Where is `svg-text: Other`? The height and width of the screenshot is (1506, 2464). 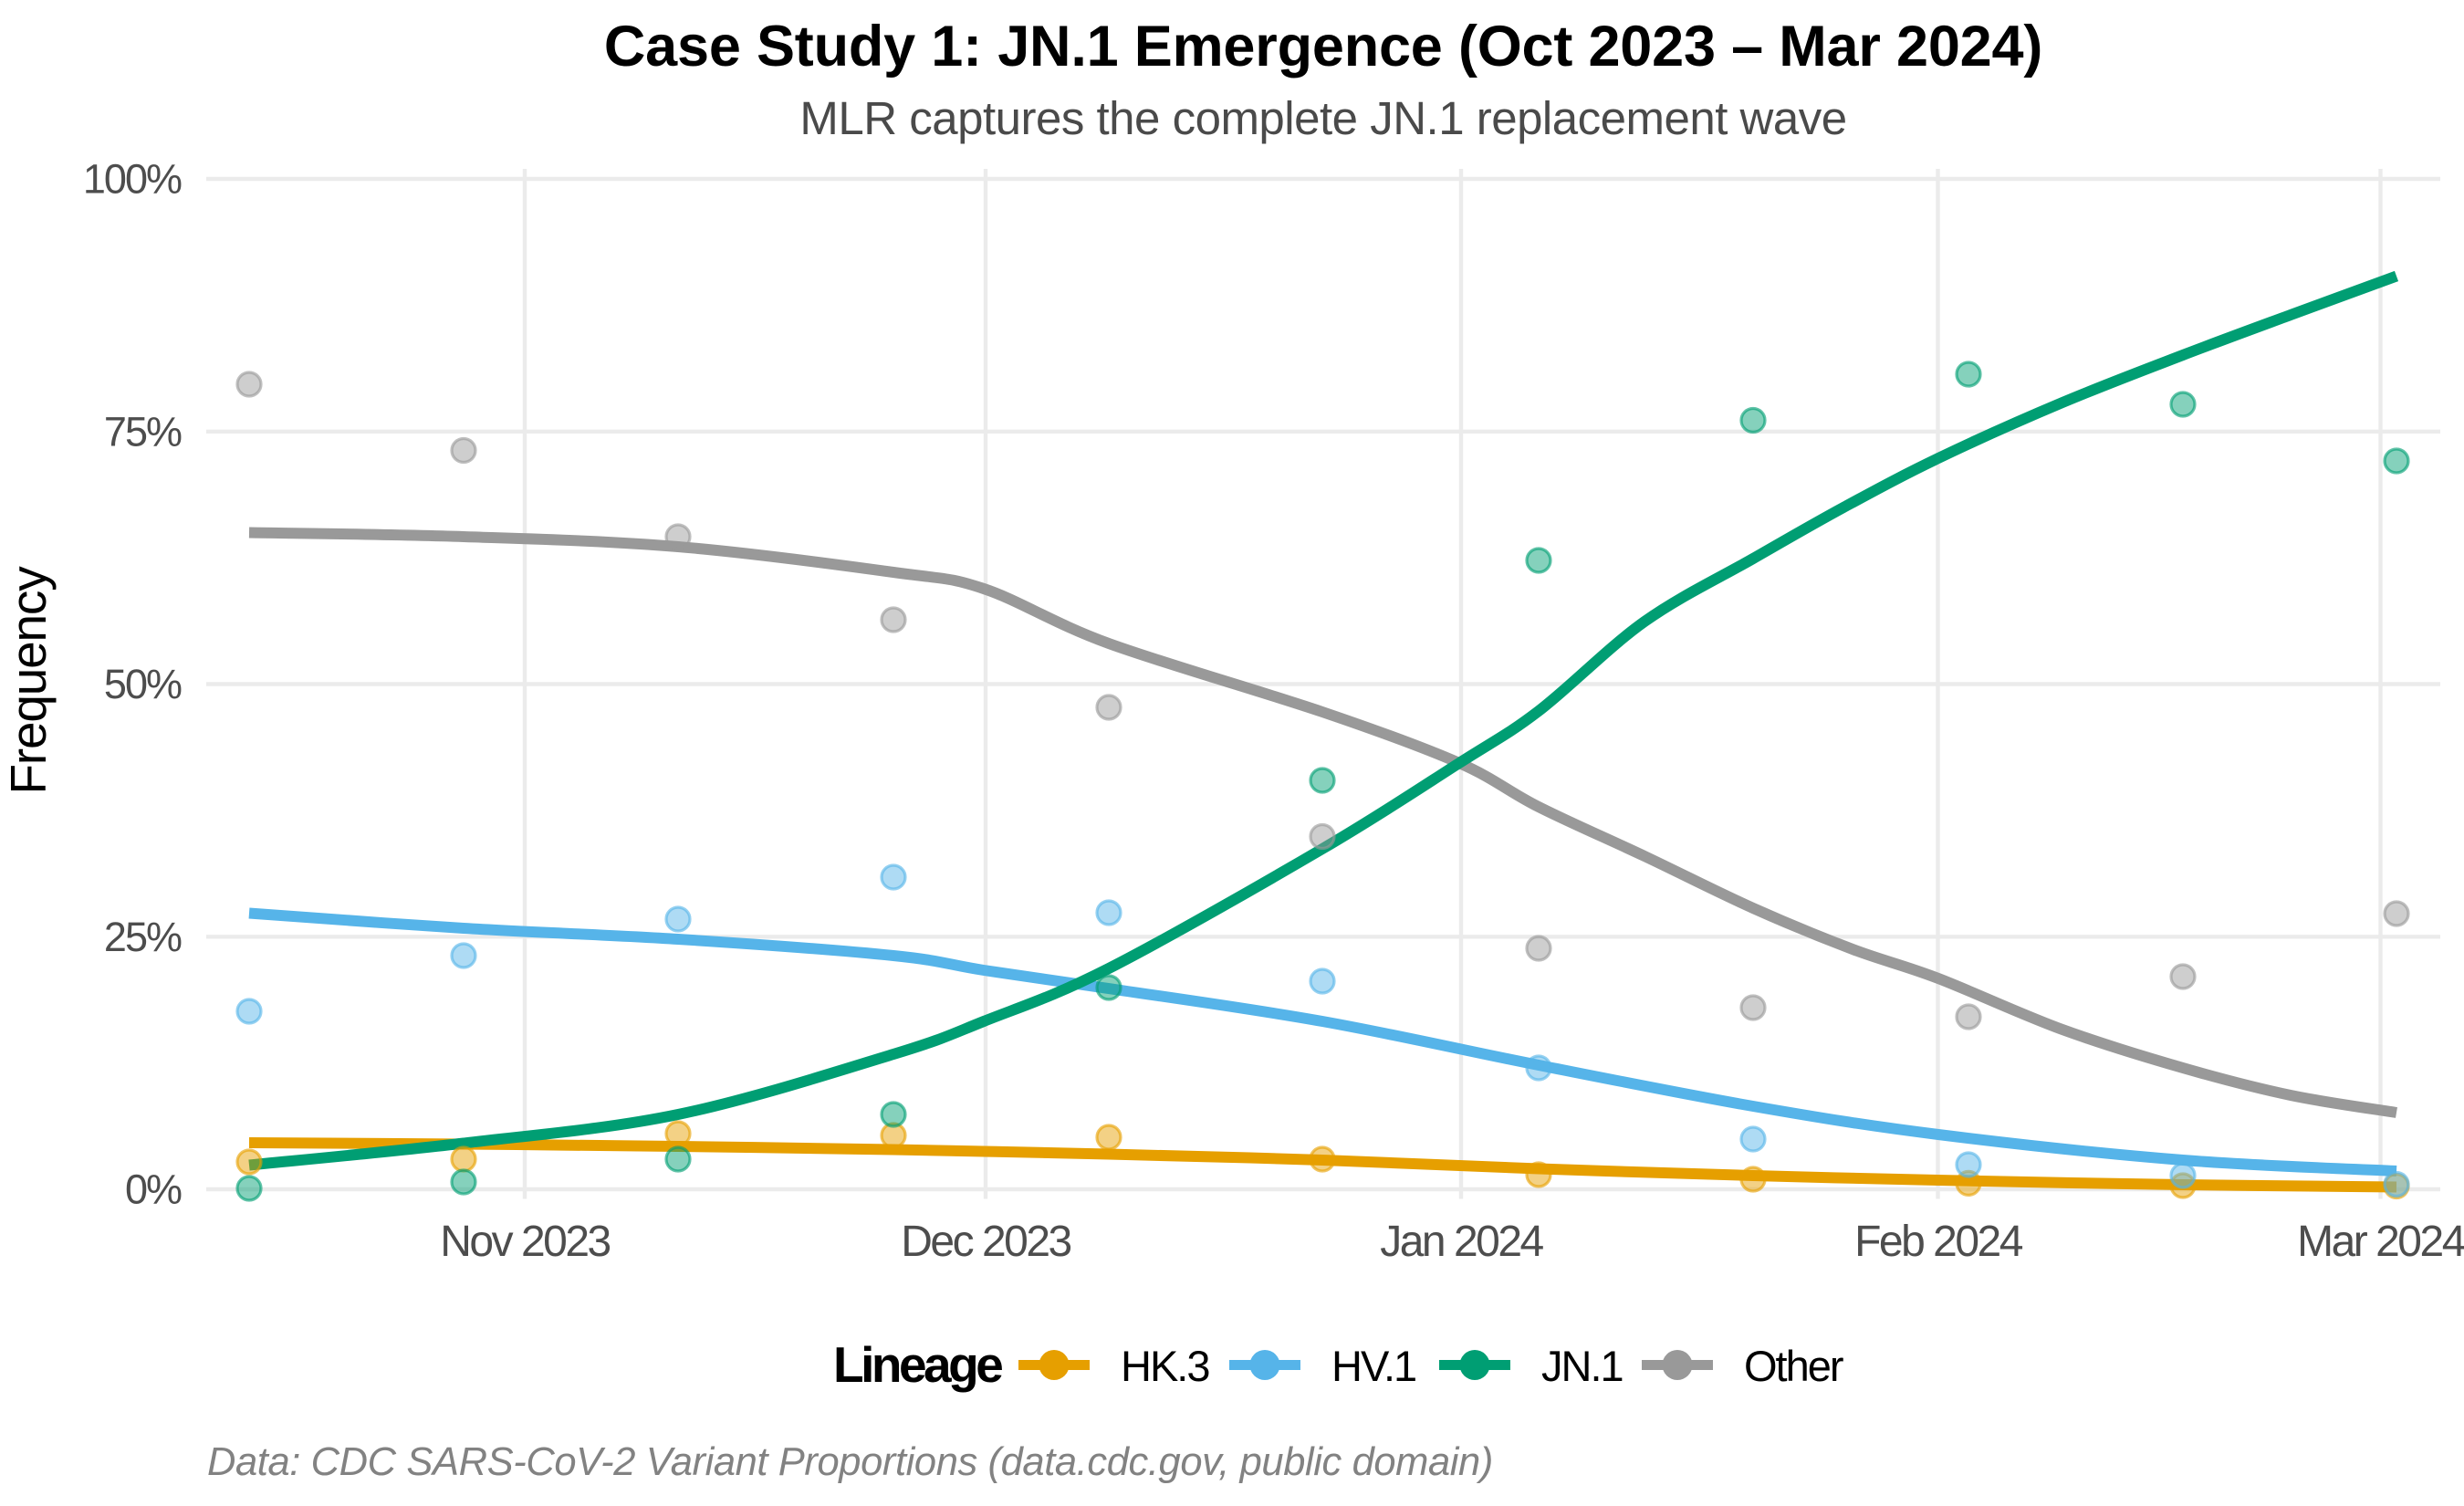 svg-text: Other is located at coordinates (1793, 1366).